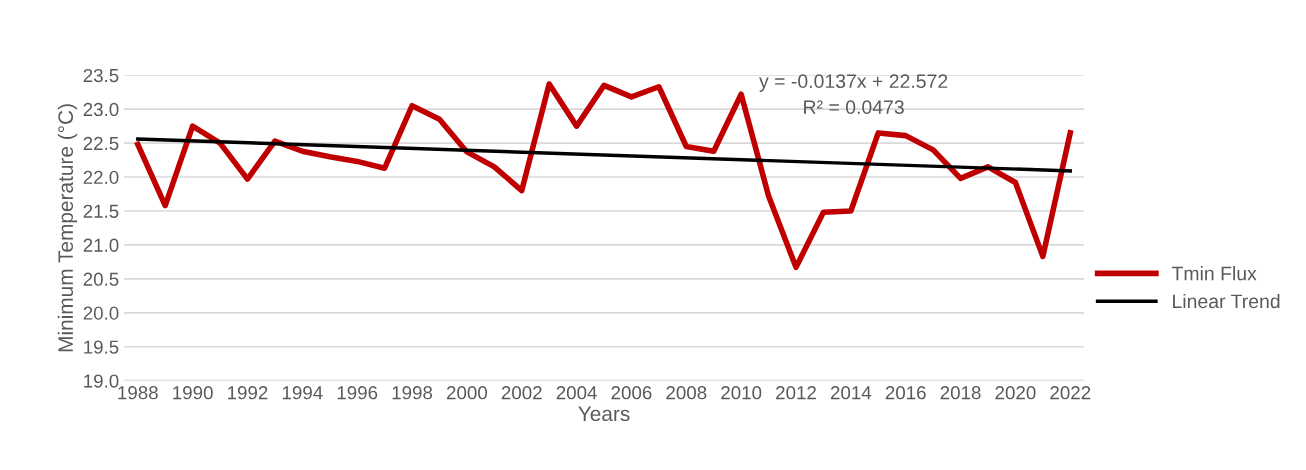 The image size is (1306, 470). I want to click on x-tick-label: 2014, so click(851, 393).